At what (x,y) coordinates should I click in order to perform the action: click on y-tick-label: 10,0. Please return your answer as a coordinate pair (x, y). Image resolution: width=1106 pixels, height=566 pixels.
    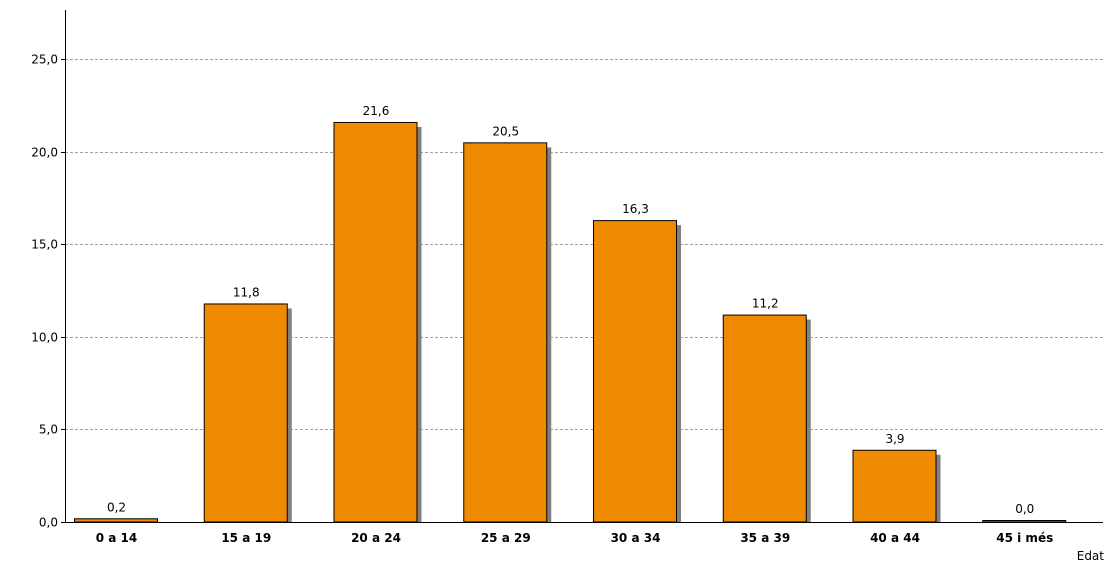
    Looking at the image, I should click on (44, 338).